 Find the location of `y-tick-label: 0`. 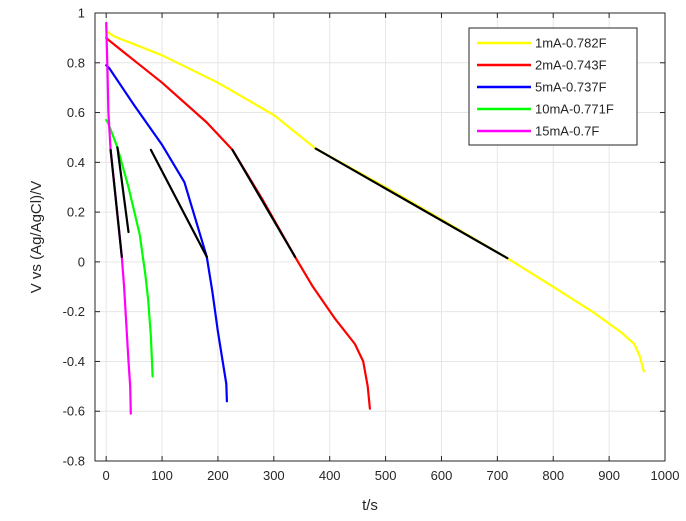

y-tick-label: 0 is located at coordinates (81, 261).